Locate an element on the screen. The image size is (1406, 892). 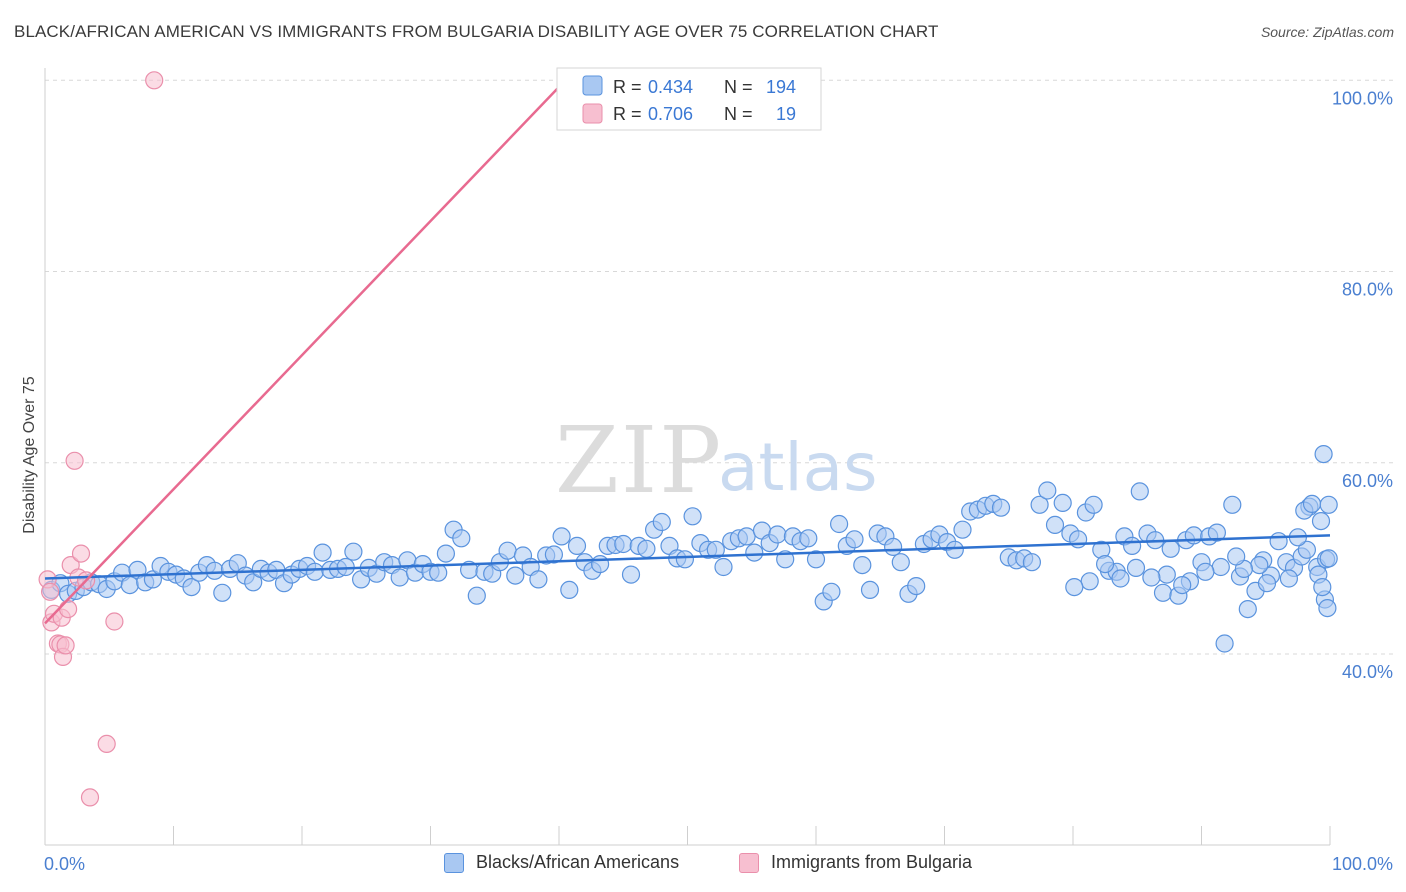
x-tick-label-right: 100.0% is located at coordinates (1362, 864).